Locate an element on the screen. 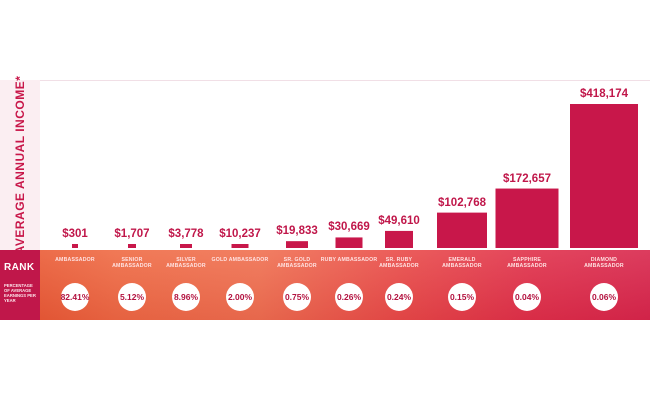  percentage-label: 82.41% is located at coordinates (75, 297).